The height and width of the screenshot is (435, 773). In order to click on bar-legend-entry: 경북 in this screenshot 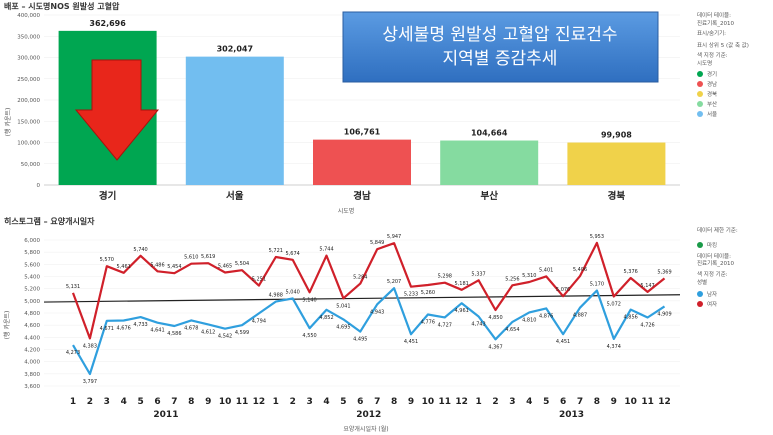, I will do `click(712, 94)`.